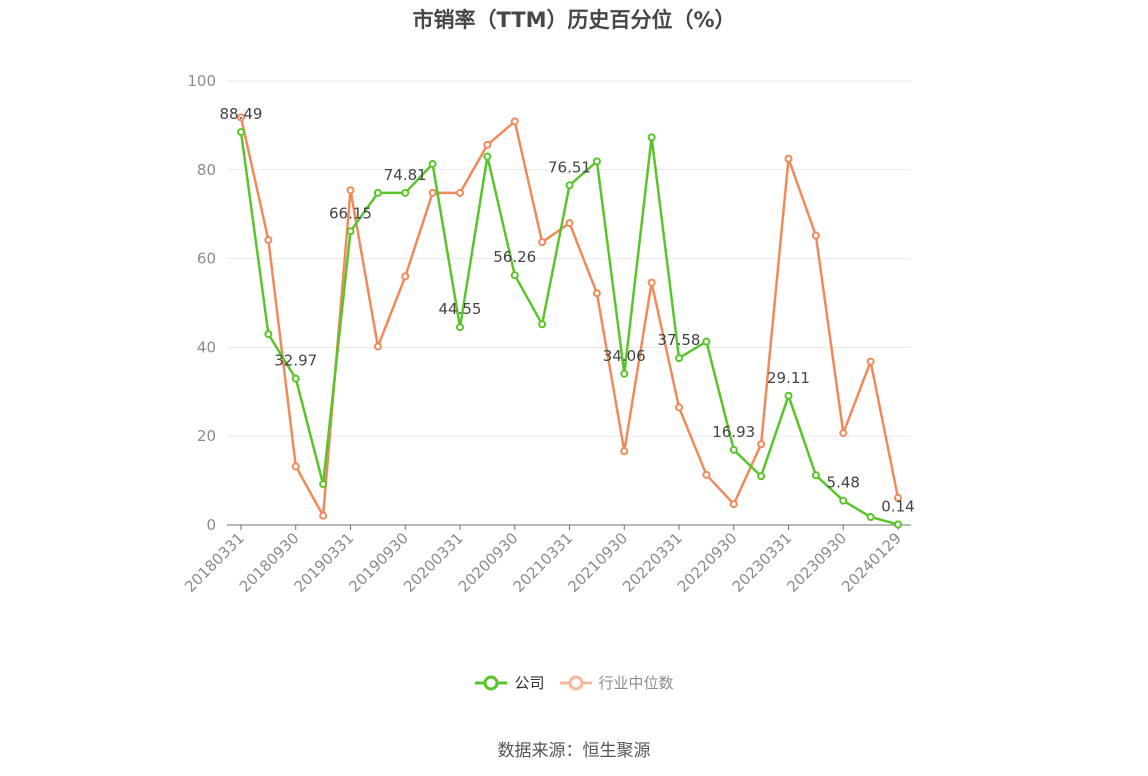  I want to click on data-label-company: 5.48, so click(843, 483).